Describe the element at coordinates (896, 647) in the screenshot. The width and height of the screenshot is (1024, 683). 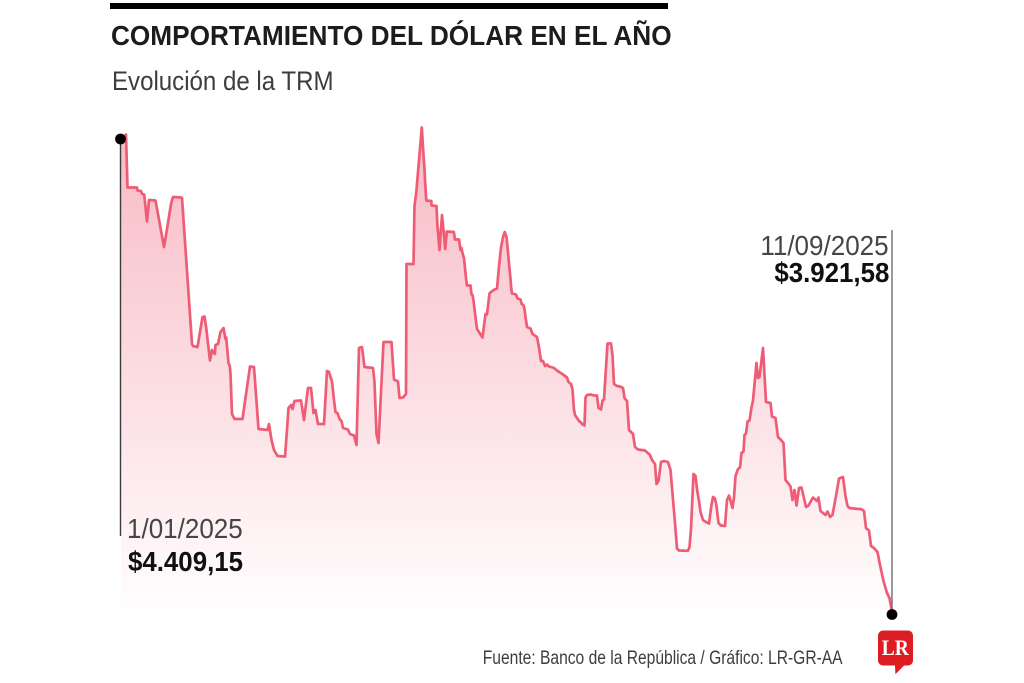
I see `svg-text: LR` at that location.